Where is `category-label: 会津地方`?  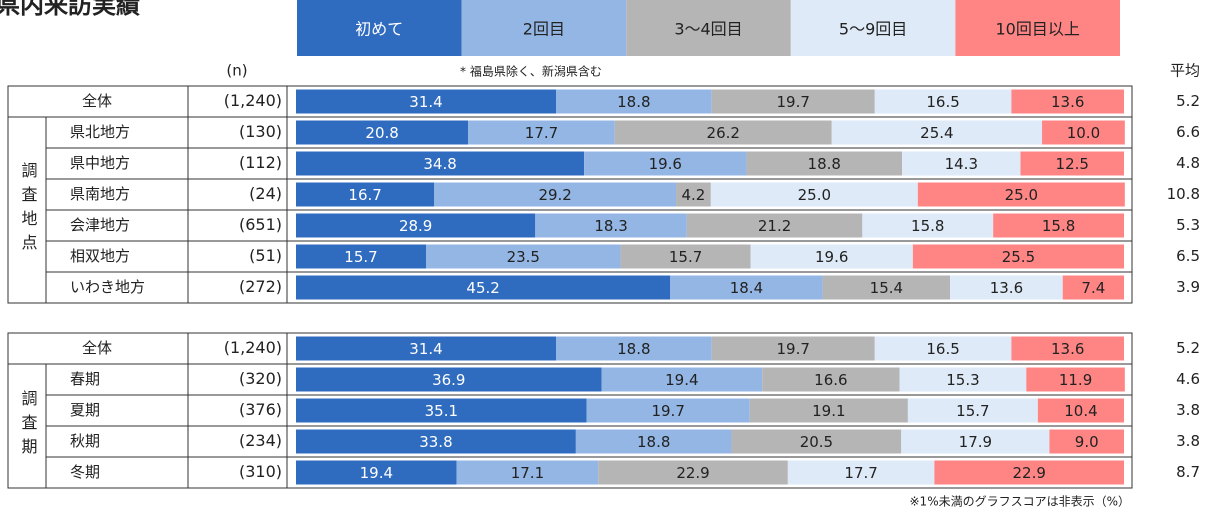
category-label: 会津地方 is located at coordinates (100, 225).